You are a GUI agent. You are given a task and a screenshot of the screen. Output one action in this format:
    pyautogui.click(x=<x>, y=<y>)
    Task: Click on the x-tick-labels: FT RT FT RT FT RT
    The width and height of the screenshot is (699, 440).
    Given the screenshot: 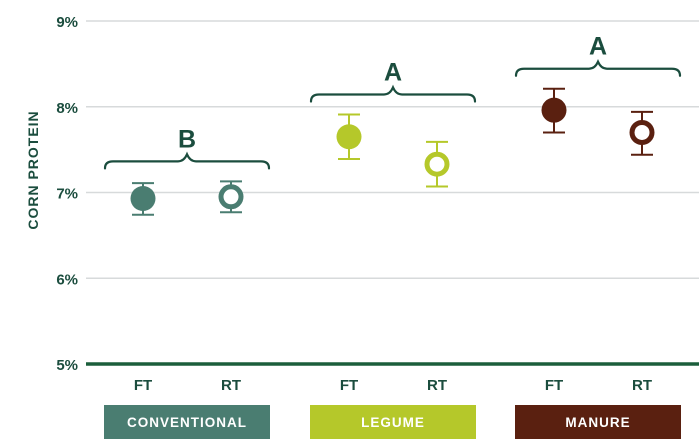 What is the action you would take?
    pyautogui.click(x=393, y=385)
    